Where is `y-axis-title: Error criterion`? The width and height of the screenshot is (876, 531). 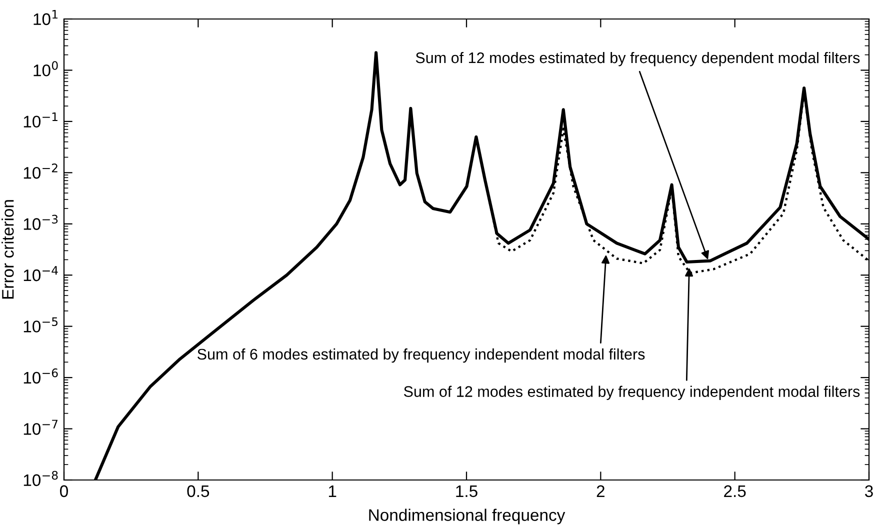 y-axis-title: Error criterion is located at coordinates (8, 249).